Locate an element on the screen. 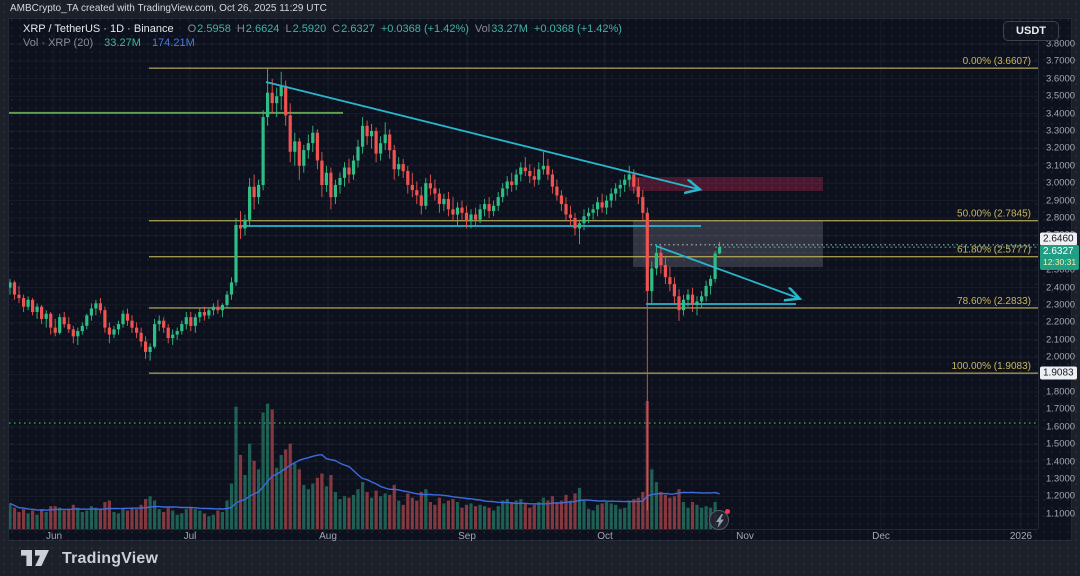 The height and width of the screenshot is (576, 1080). legend-value: 2.6624 is located at coordinates (262, 29).